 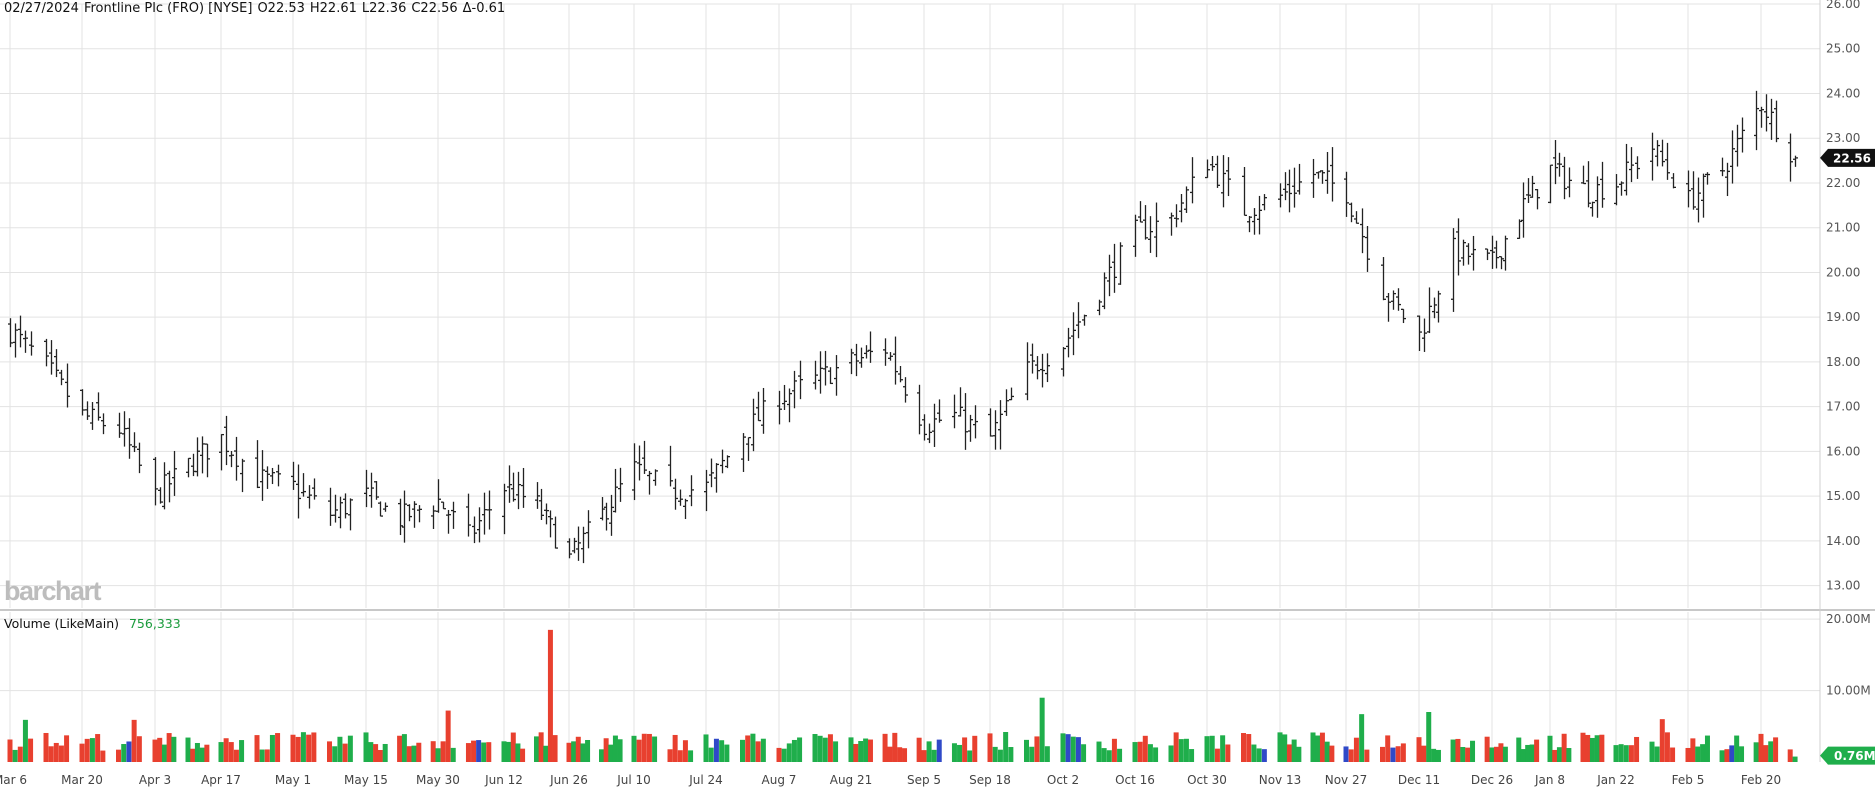 What do you see at coordinates (484, 8) in the screenshot?
I see `header-change: Δ-0.61` at bounding box center [484, 8].